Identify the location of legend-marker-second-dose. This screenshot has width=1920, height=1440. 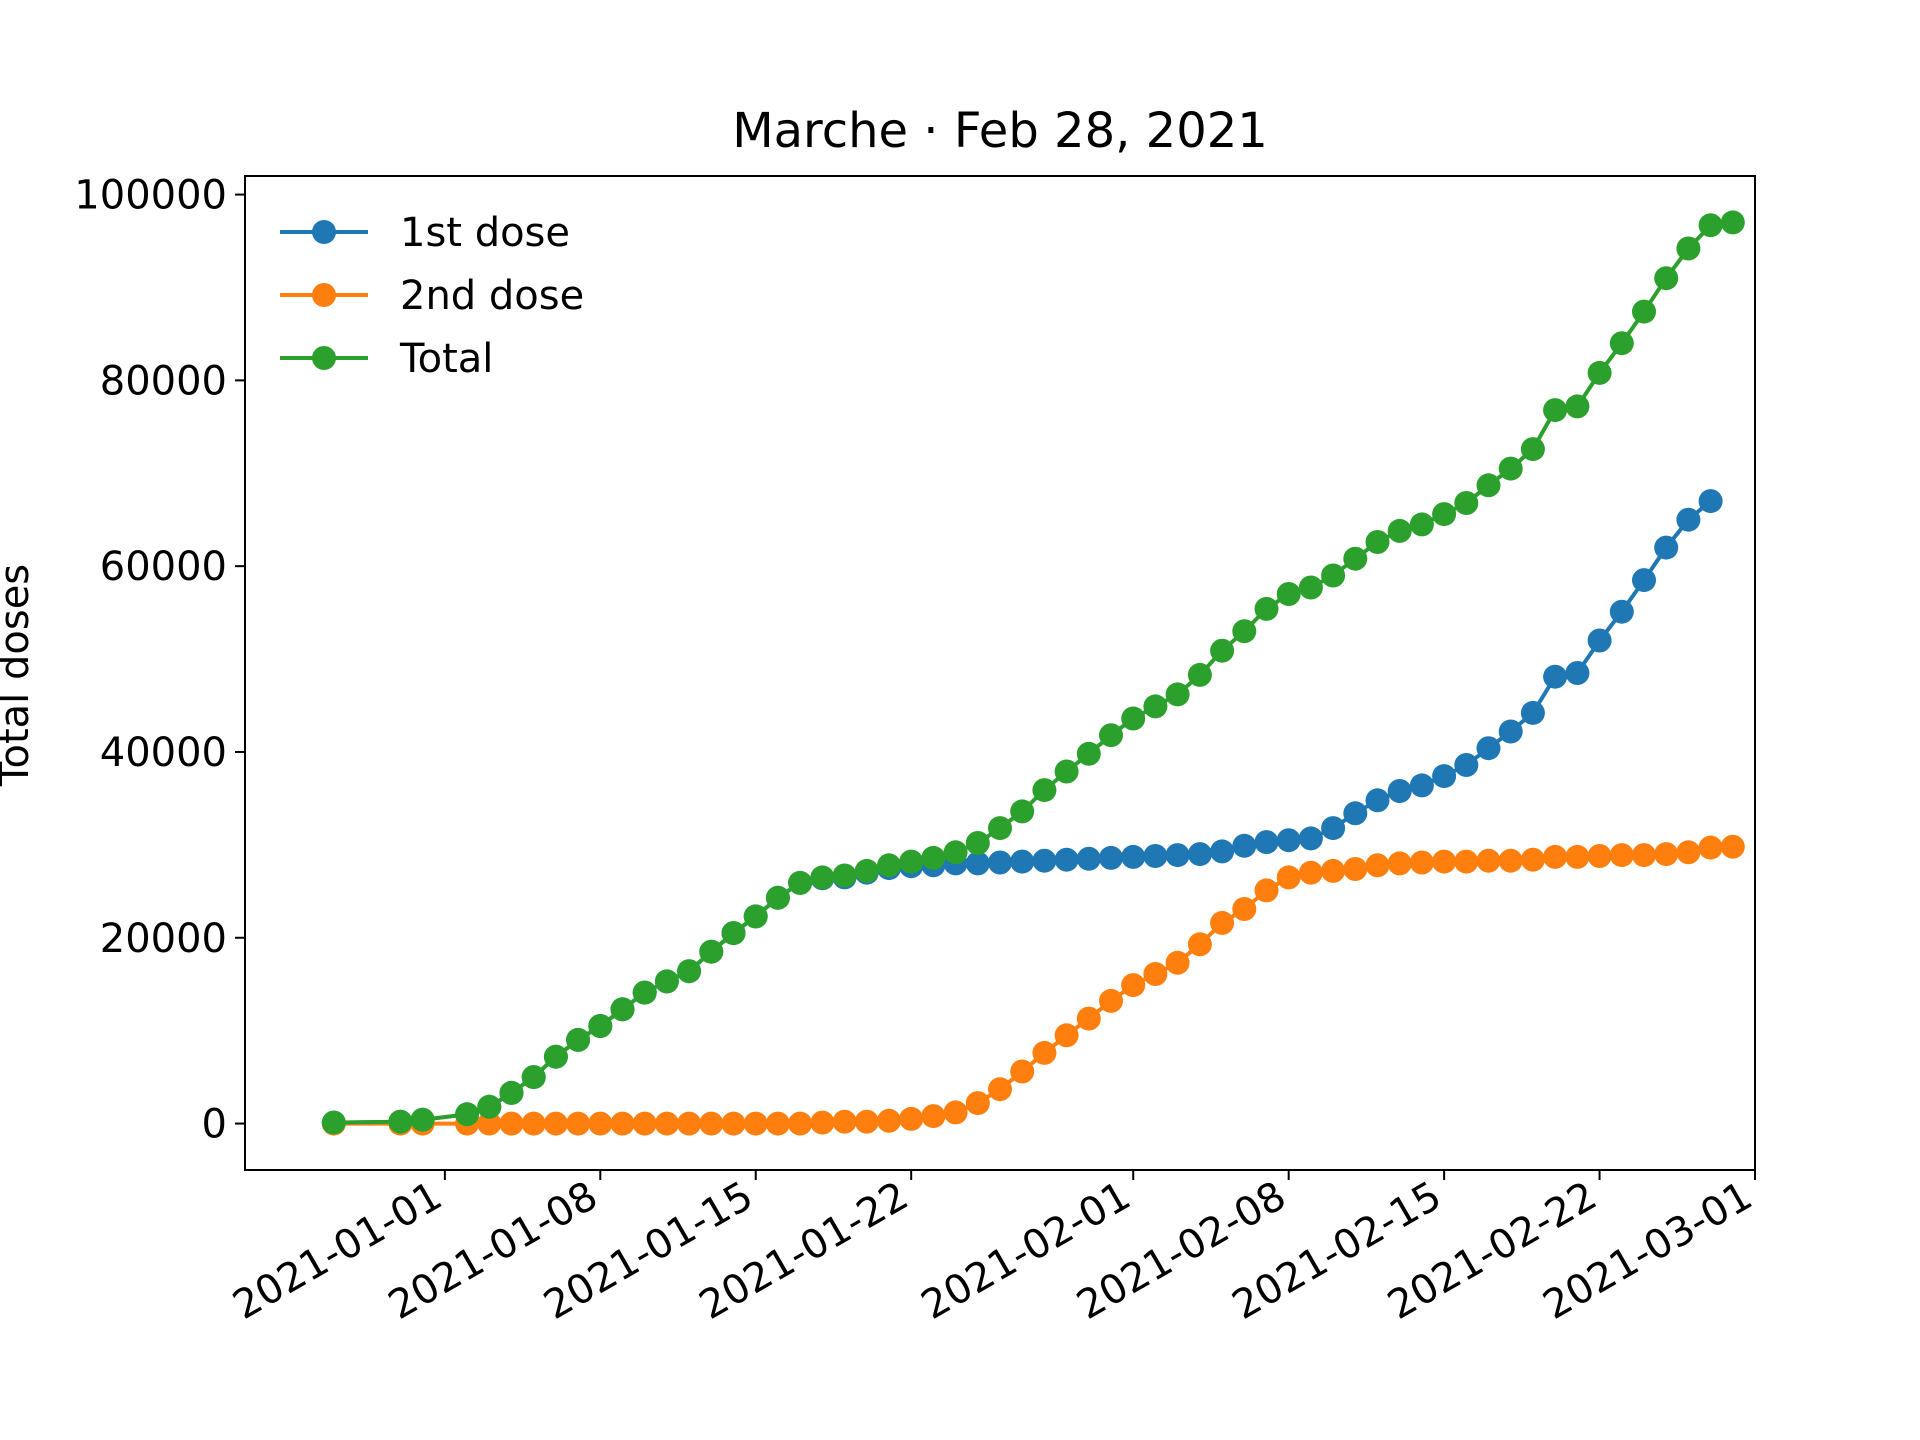
(324, 295).